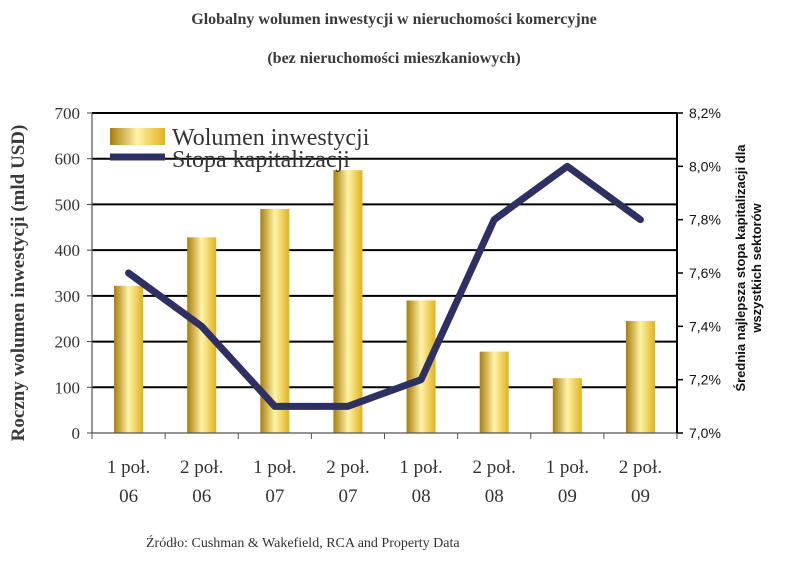 The height and width of the screenshot is (564, 788). I want to click on legend: Wolumen inwestycji Stopa kapitalizacji, so click(240, 149).